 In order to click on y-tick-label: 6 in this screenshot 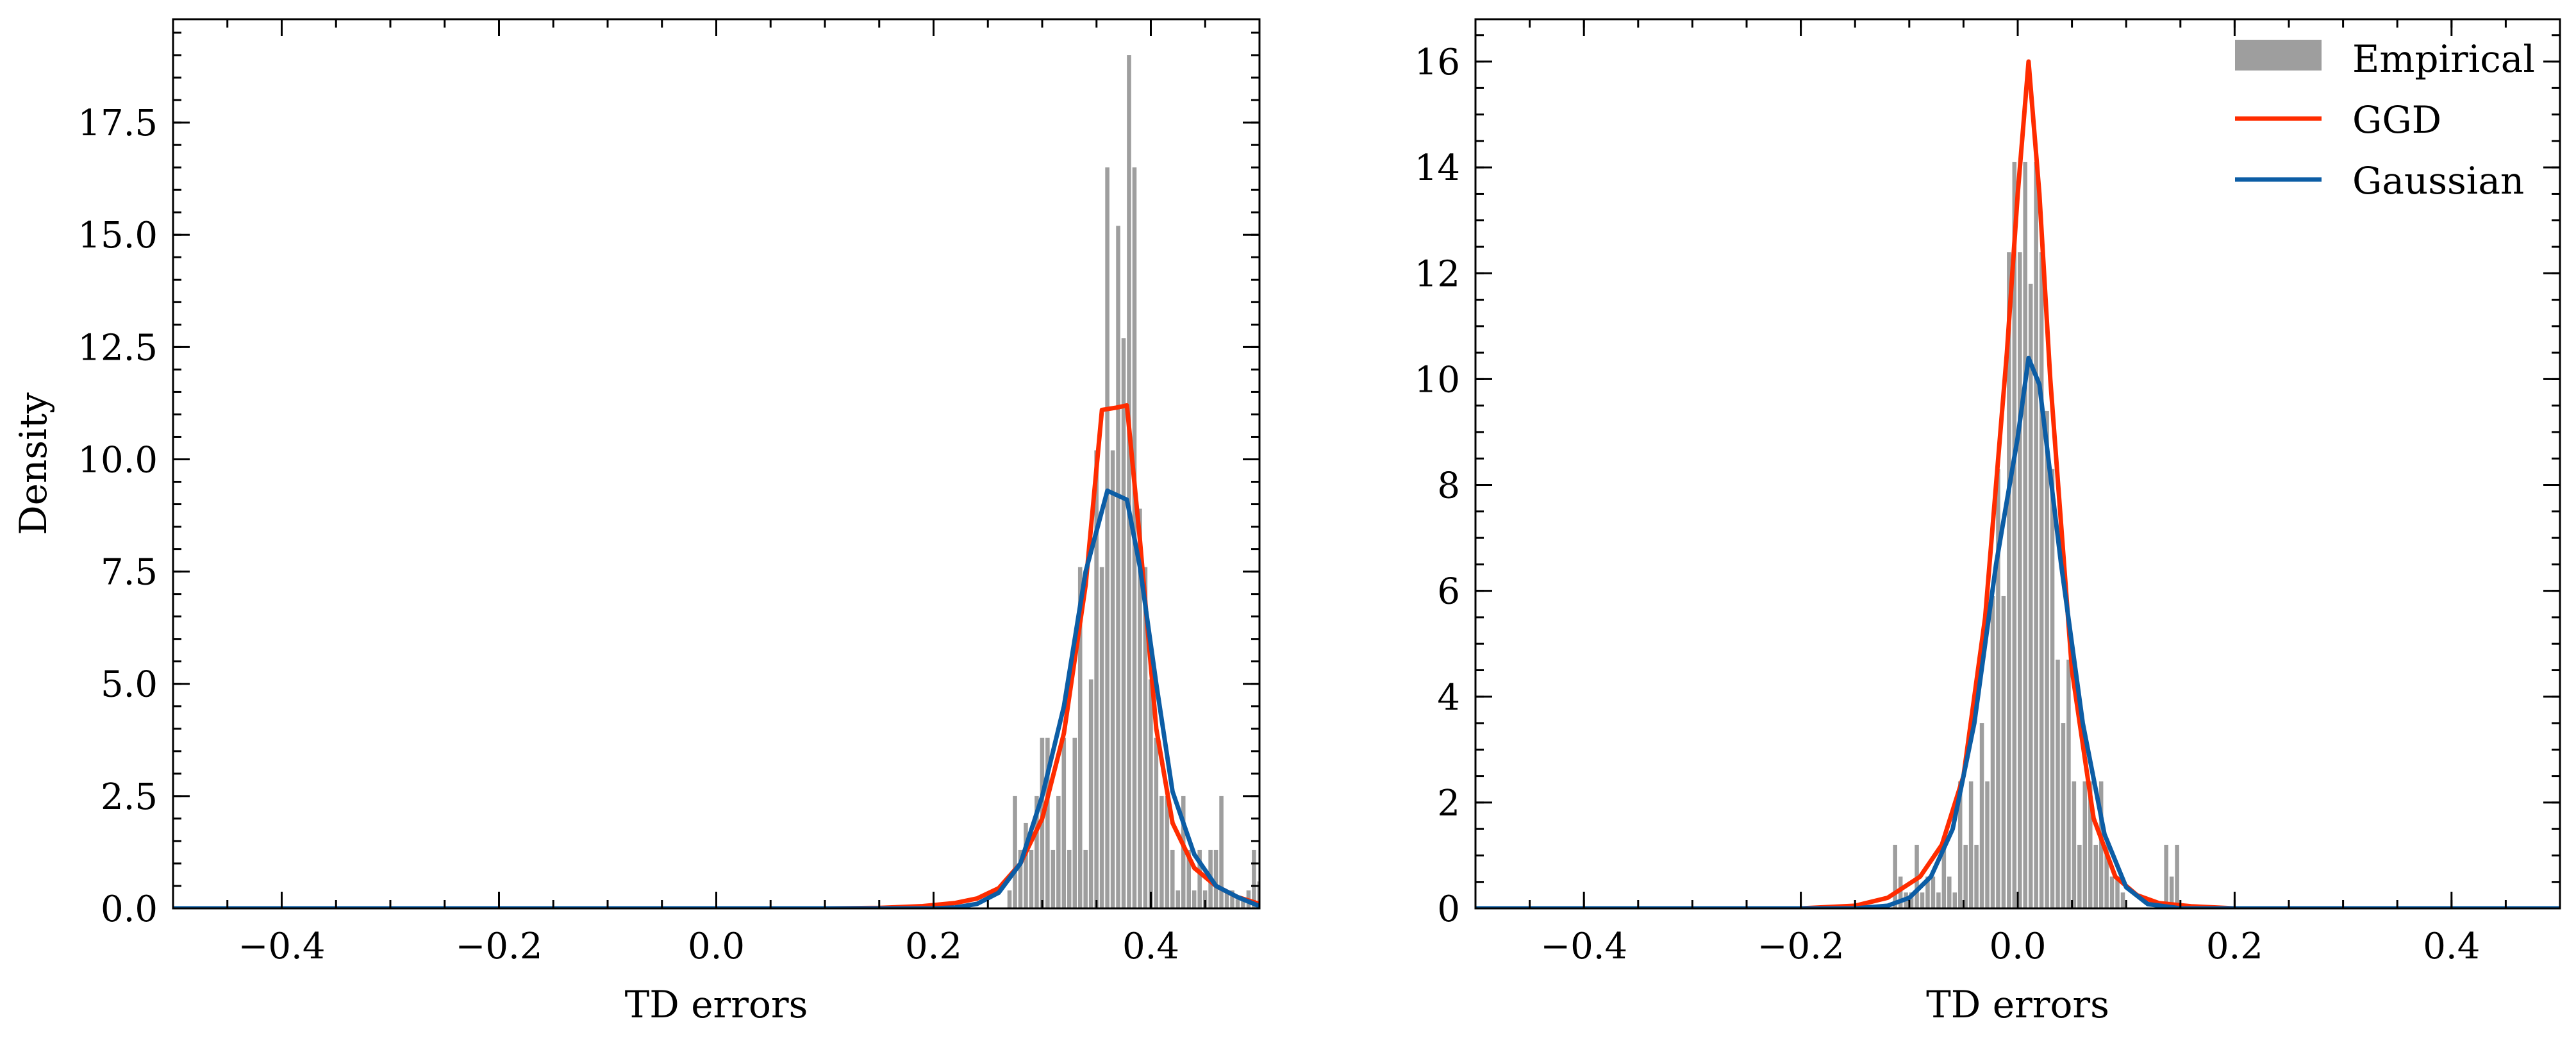, I will do `click(1448, 592)`.